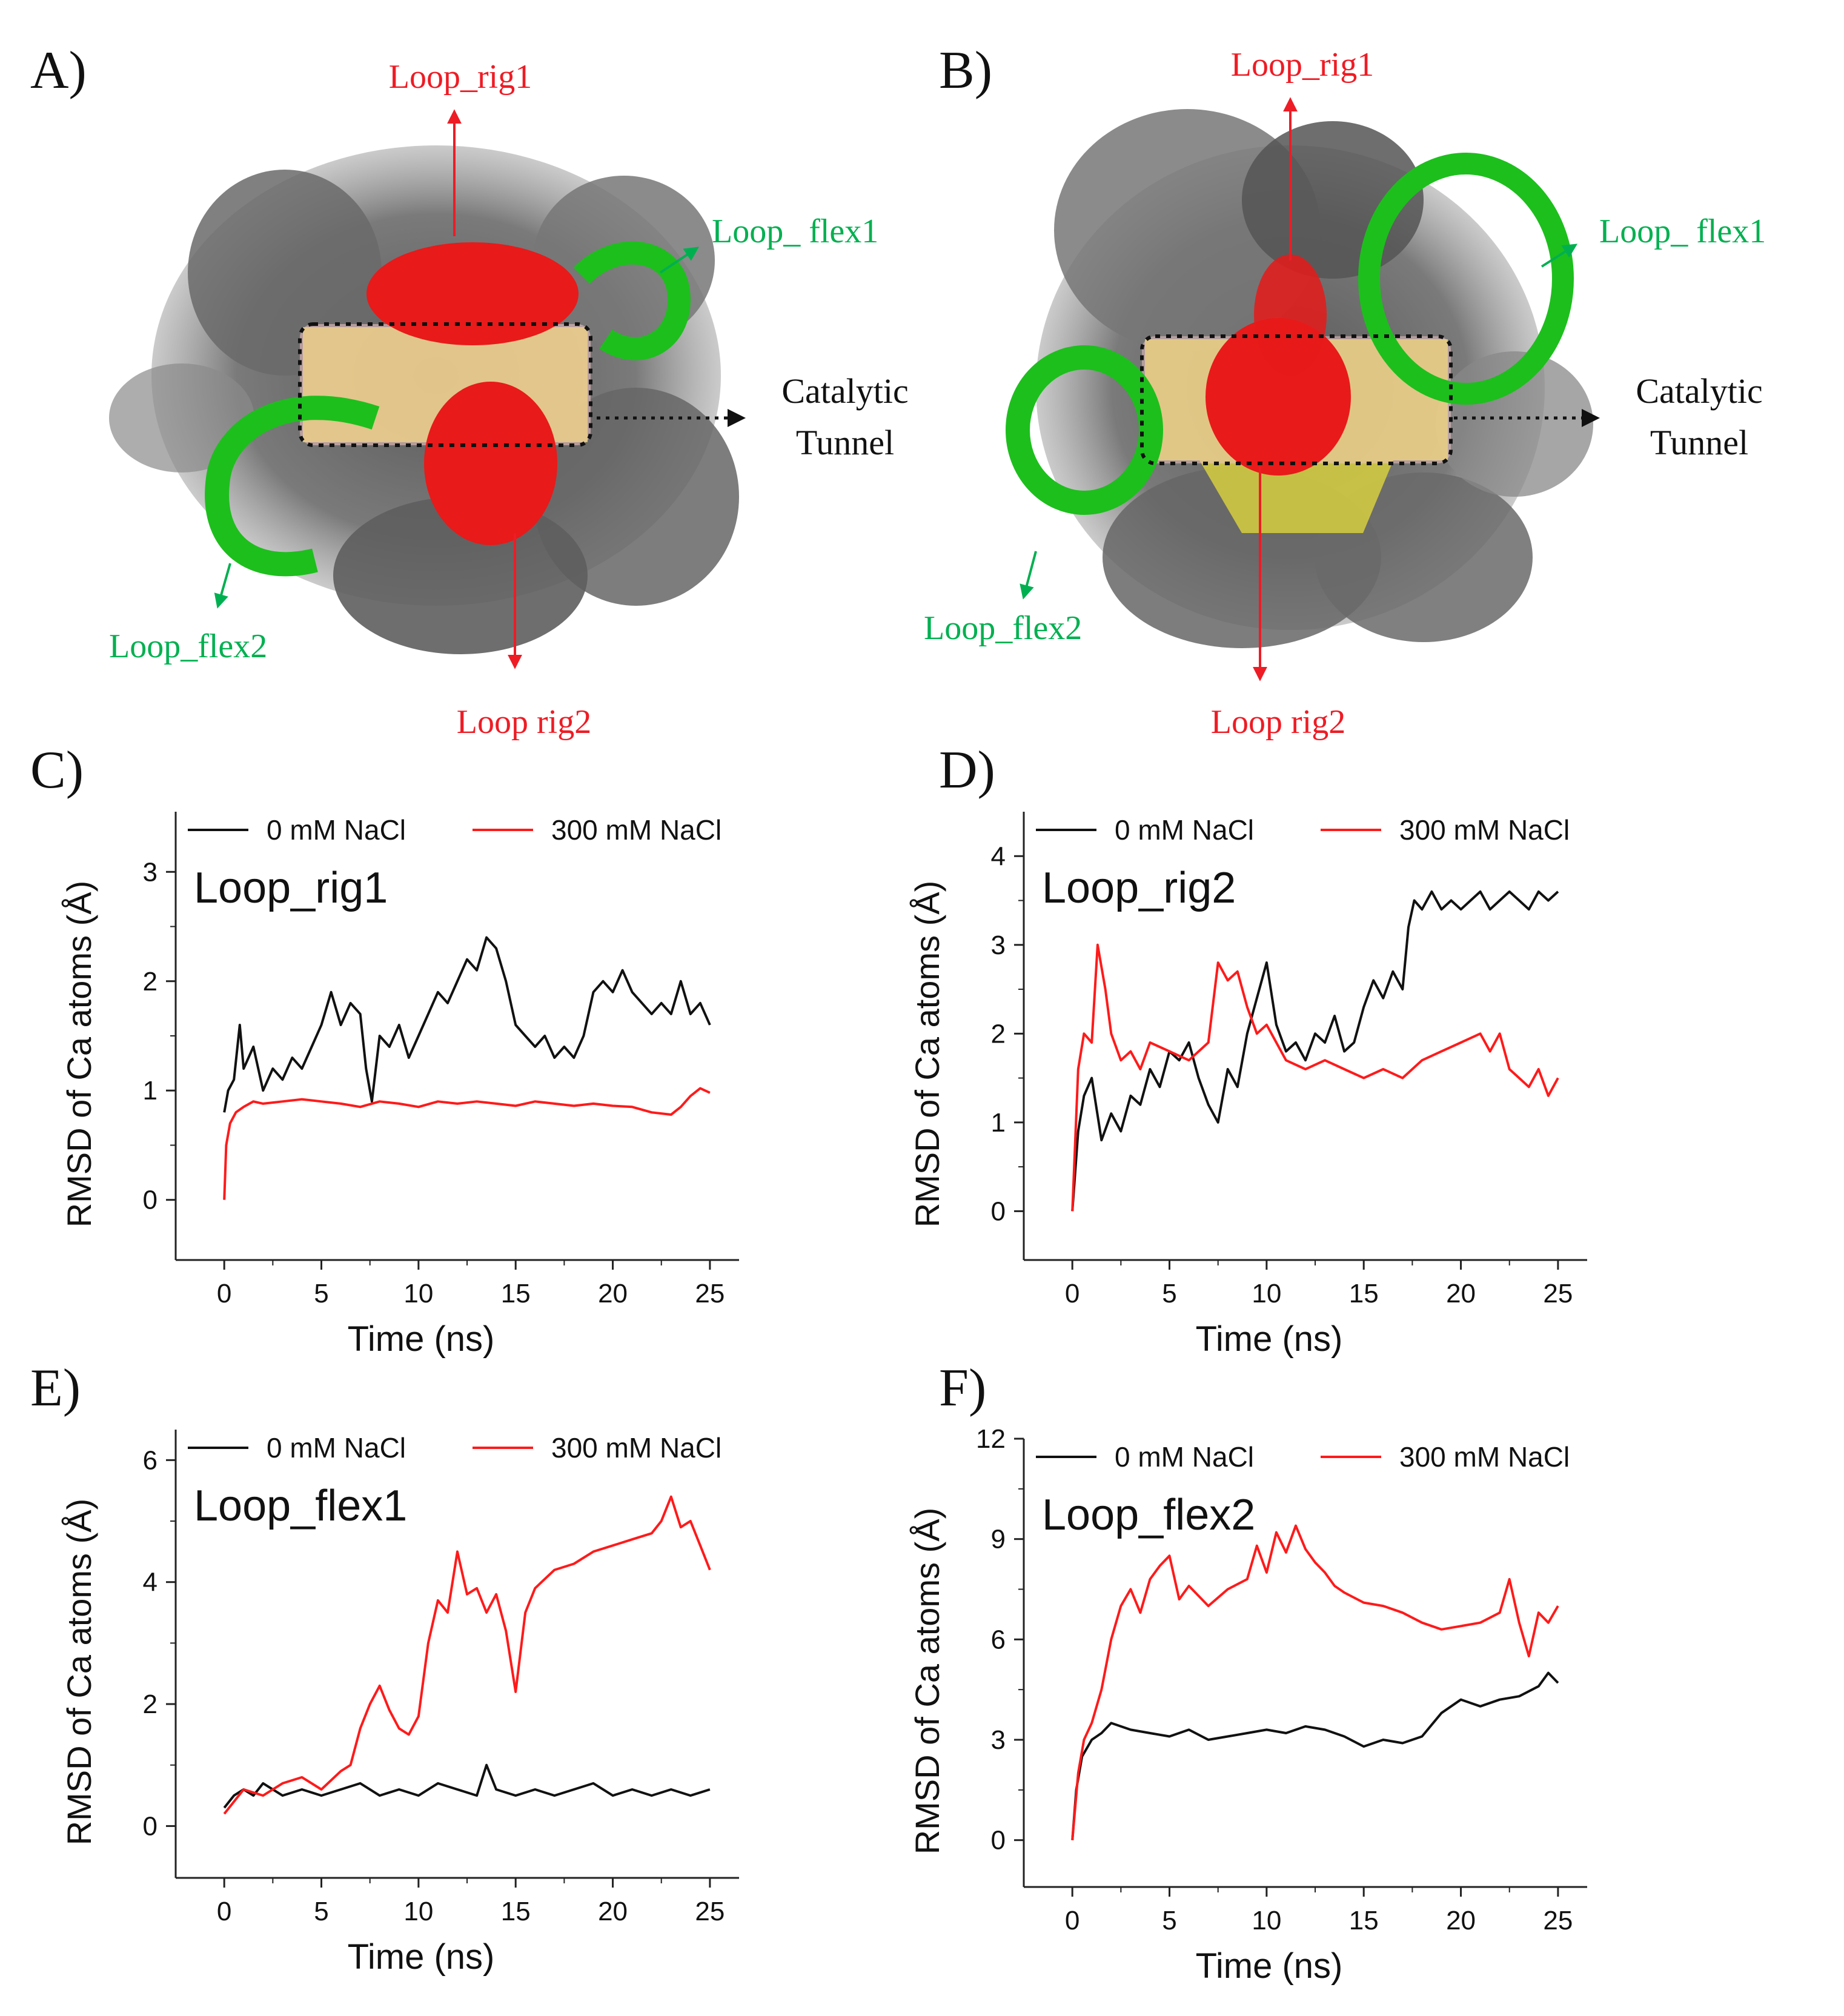 The image size is (1844, 2016). I want to click on panel-letter-a: A), so click(58, 70).